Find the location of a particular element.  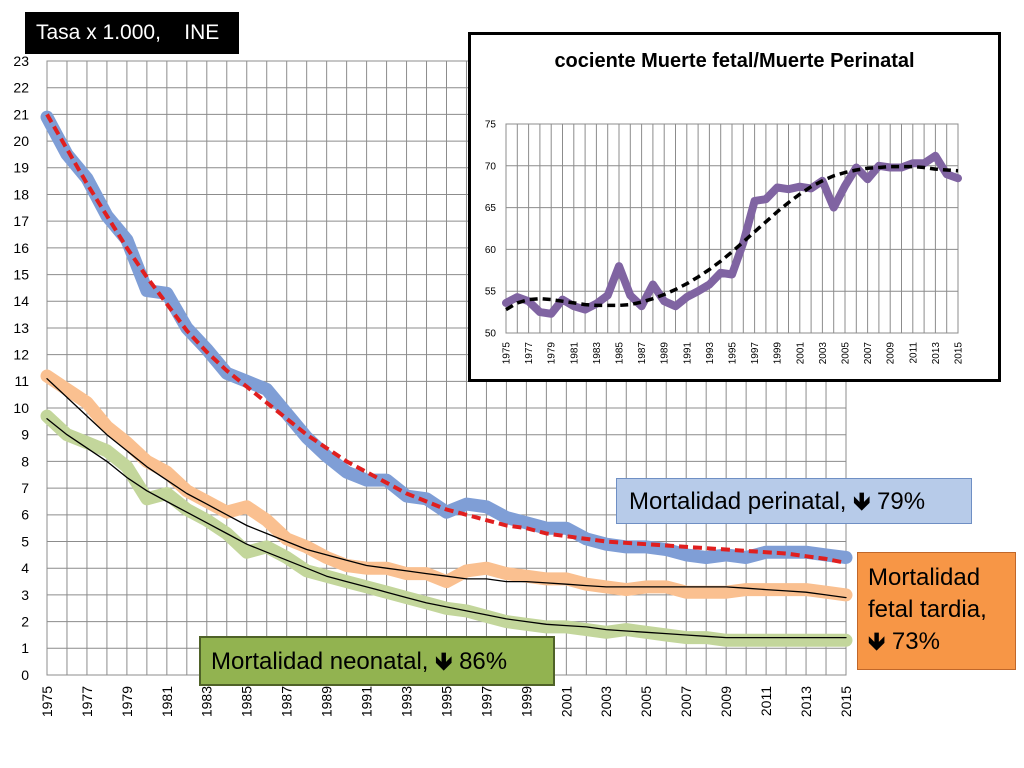

y-tick-label: 20 is located at coordinates (21, 141).